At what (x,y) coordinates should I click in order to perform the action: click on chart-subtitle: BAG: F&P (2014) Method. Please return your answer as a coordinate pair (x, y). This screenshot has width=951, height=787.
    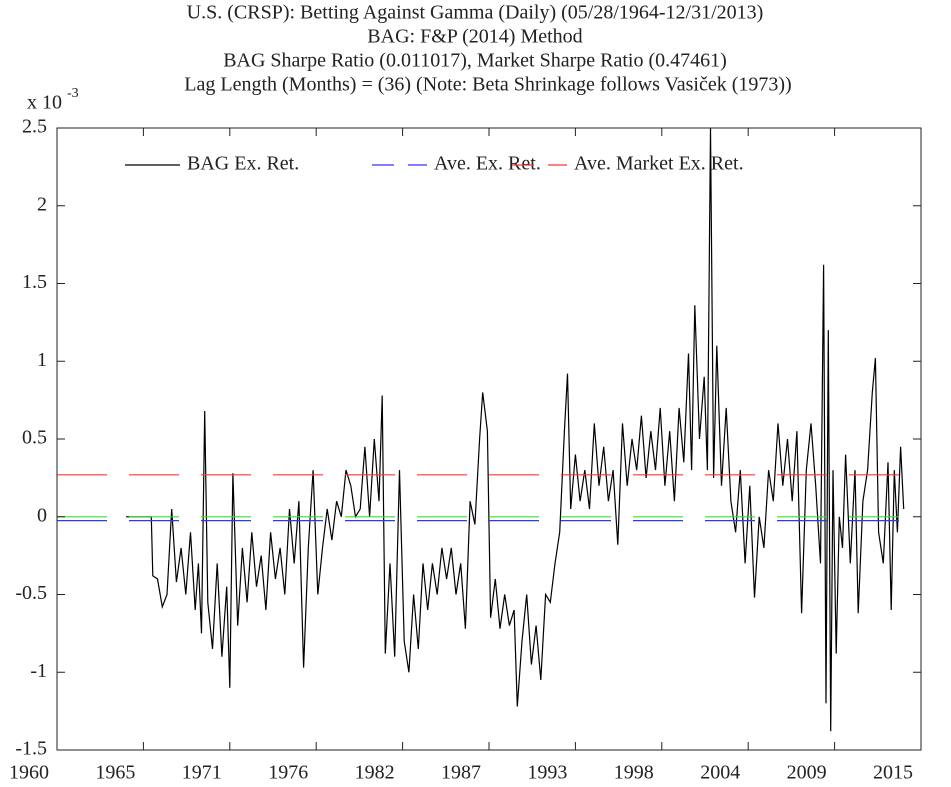
    Looking at the image, I should click on (474, 37).